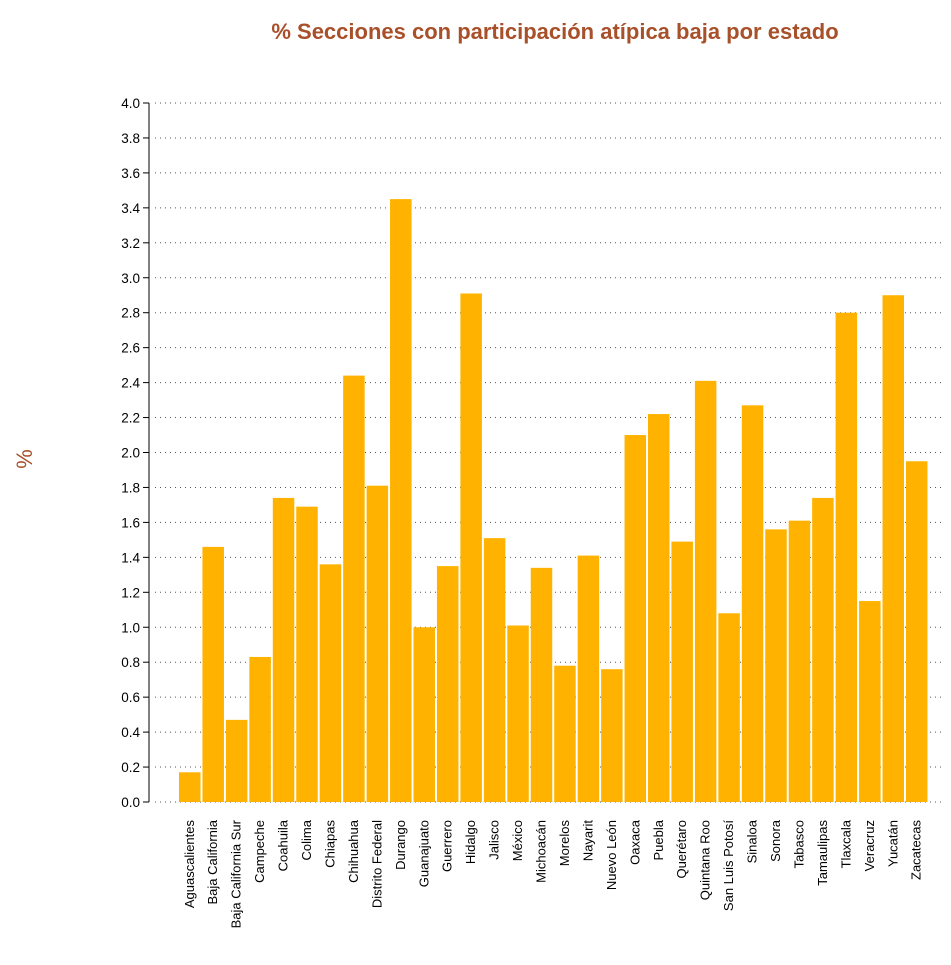 The image size is (951, 965). I want to click on y-axis-label: %, so click(24, 459).